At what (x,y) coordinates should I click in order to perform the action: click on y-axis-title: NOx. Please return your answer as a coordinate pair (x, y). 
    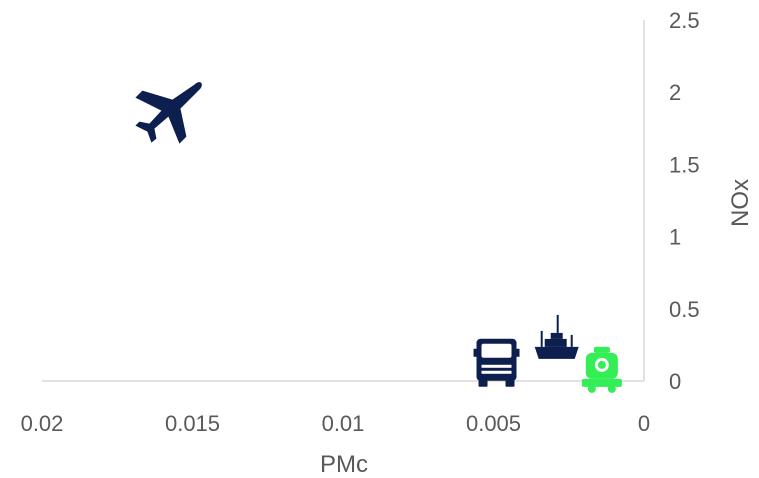
    Looking at the image, I should click on (740, 203).